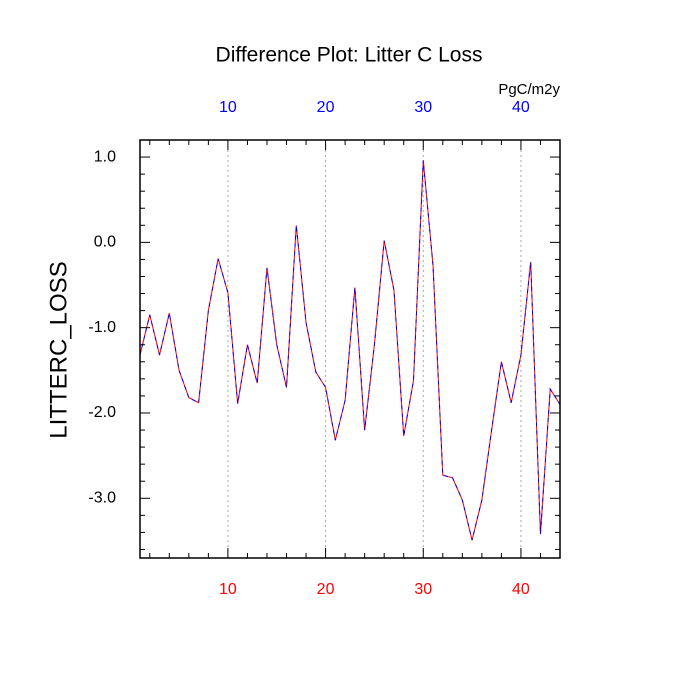  Describe the element at coordinates (102, 327) in the screenshot. I see `y-tick-label: -1.0` at that location.